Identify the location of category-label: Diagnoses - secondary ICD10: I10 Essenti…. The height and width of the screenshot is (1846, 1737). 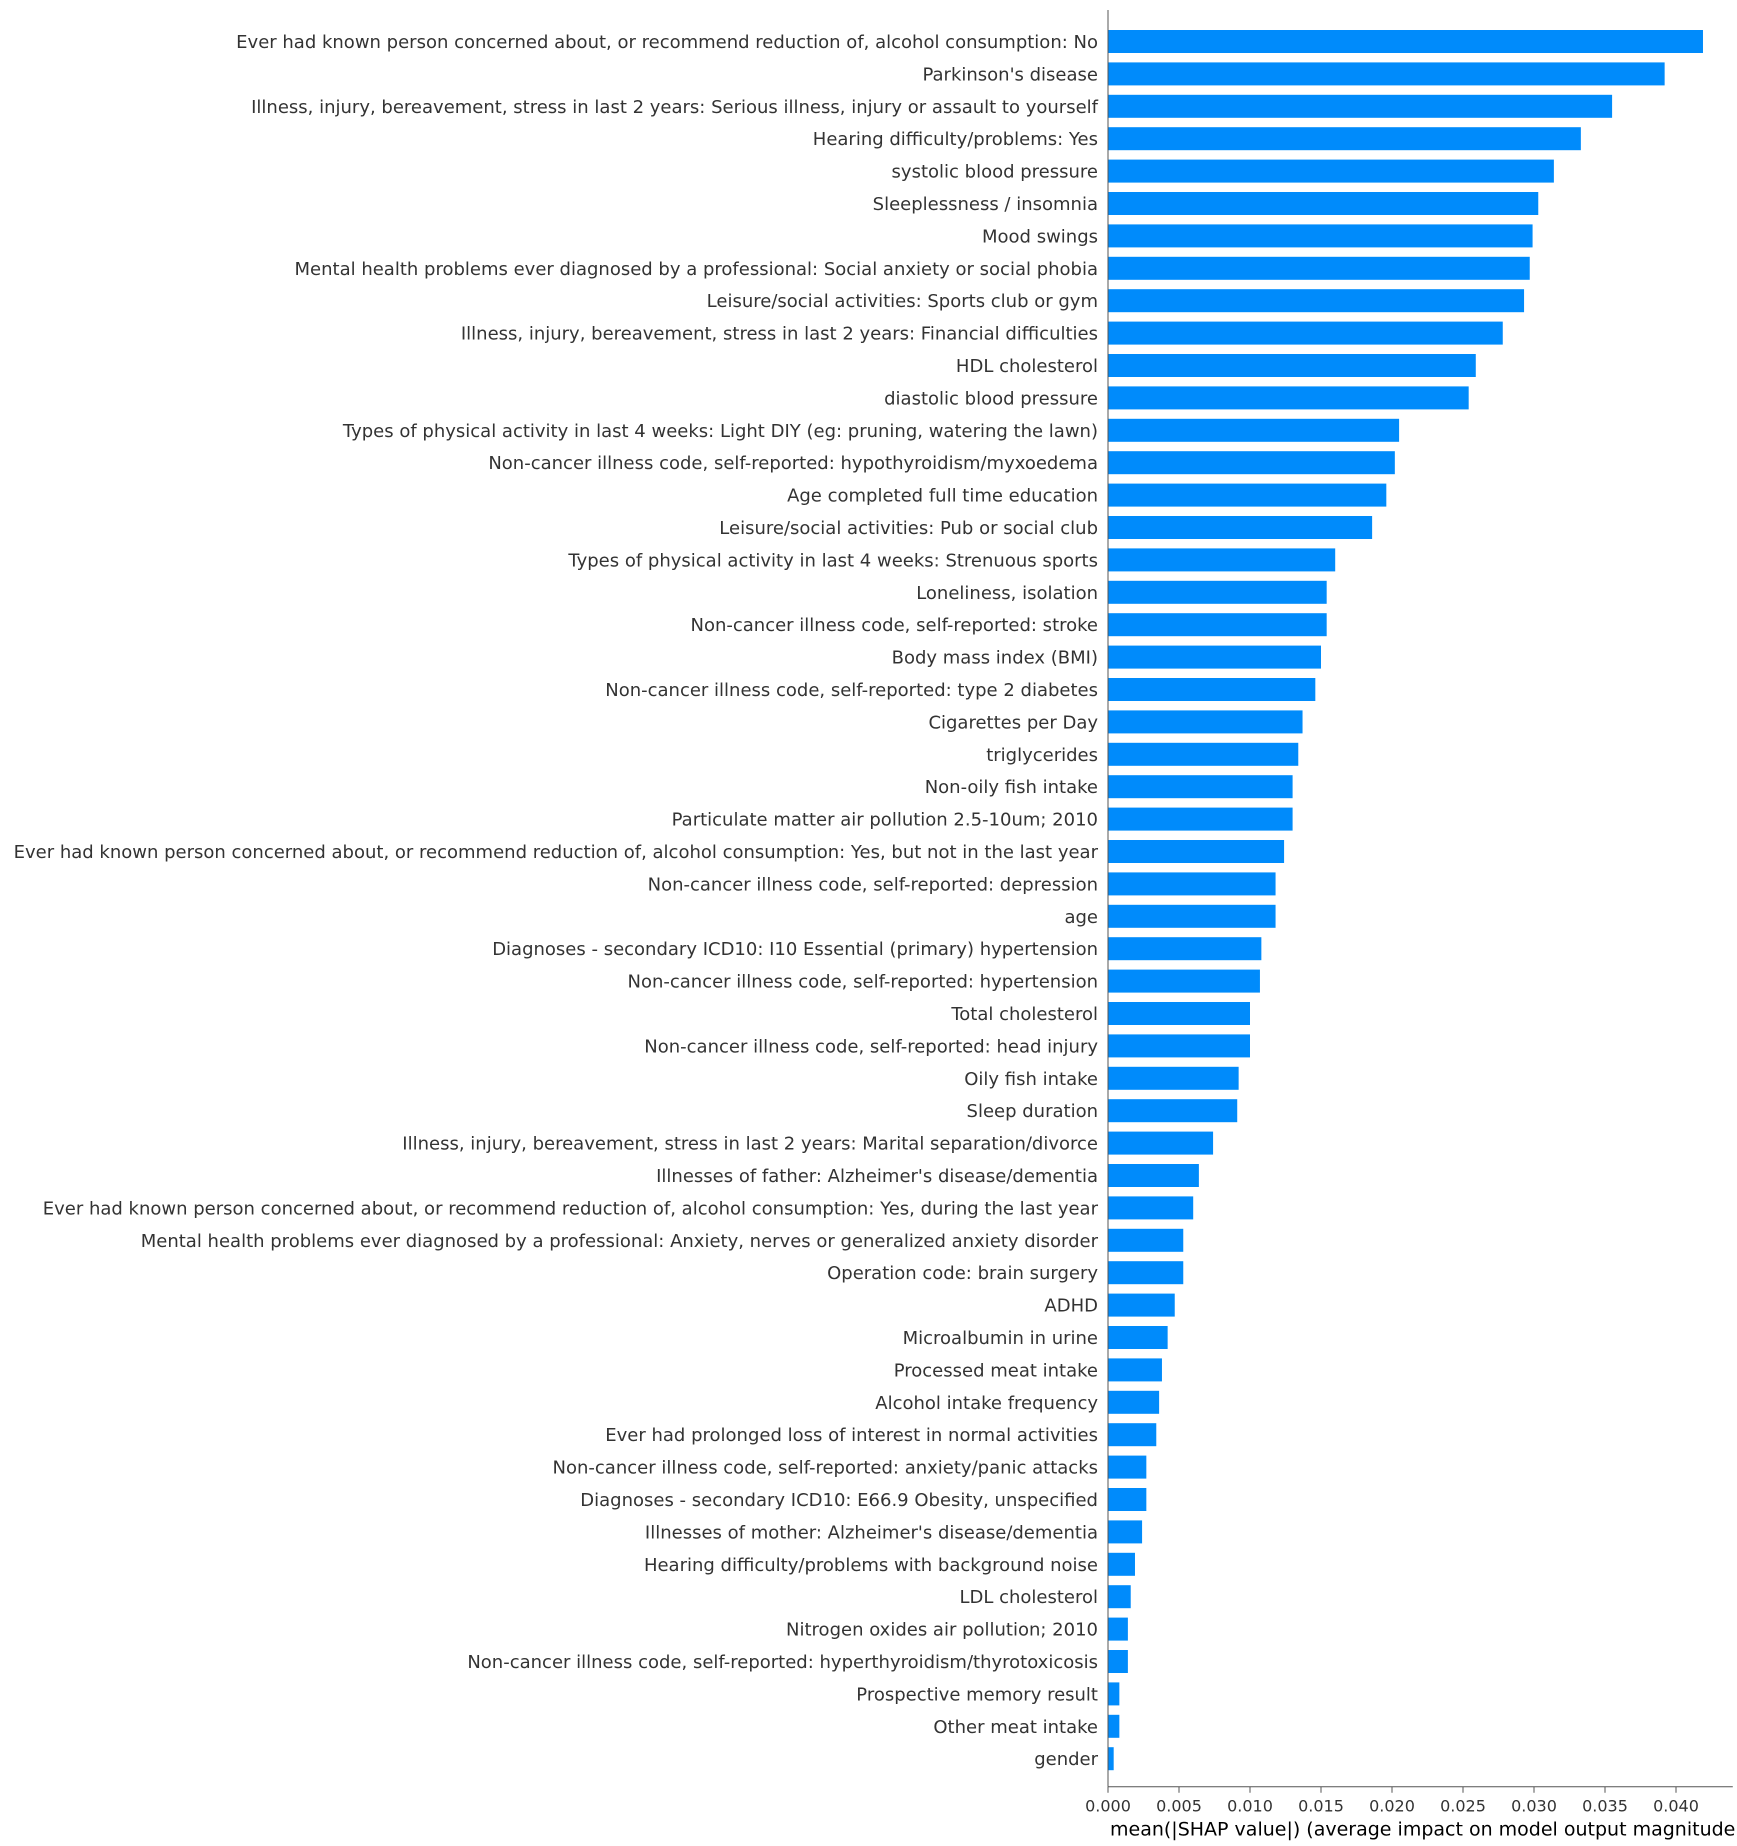
(795, 949).